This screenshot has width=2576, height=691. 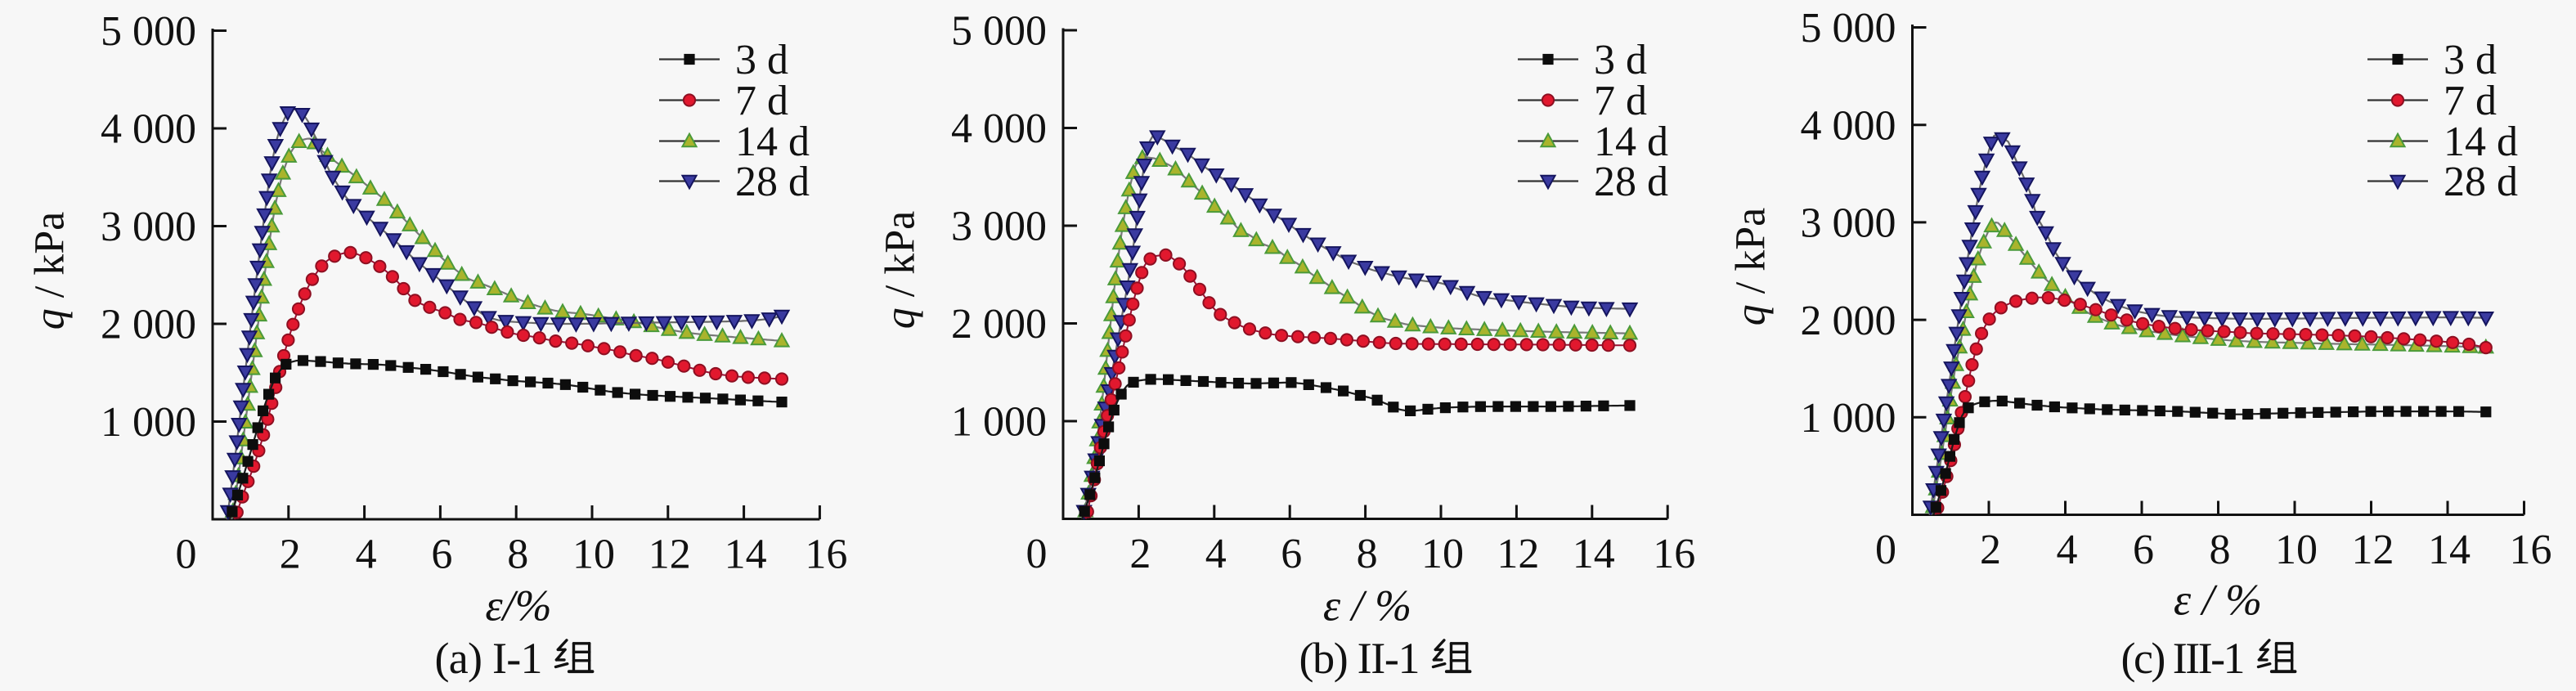 I want to click on svg-text: (c) III-1, so click(x=2183, y=658).